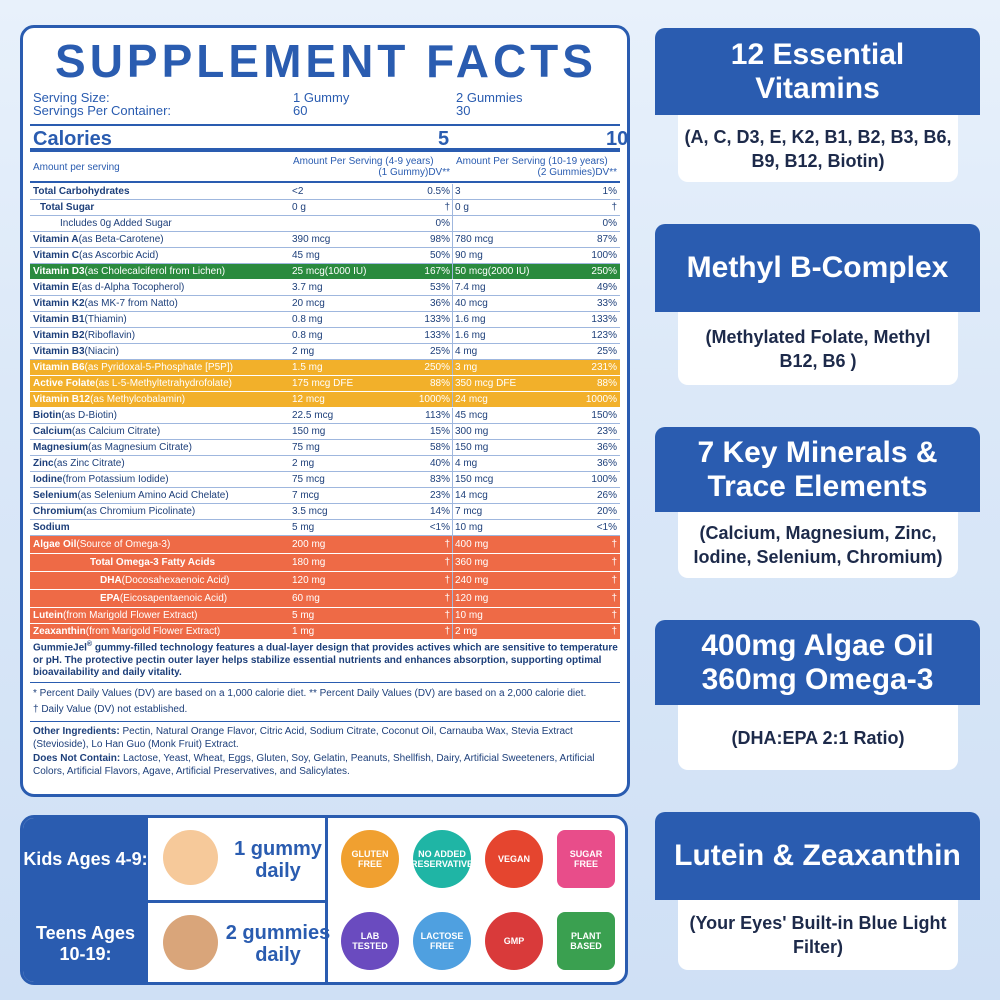  What do you see at coordinates (298, 191) in the screenshot?
I see `amount: <2` at bounding box center [298, 191].